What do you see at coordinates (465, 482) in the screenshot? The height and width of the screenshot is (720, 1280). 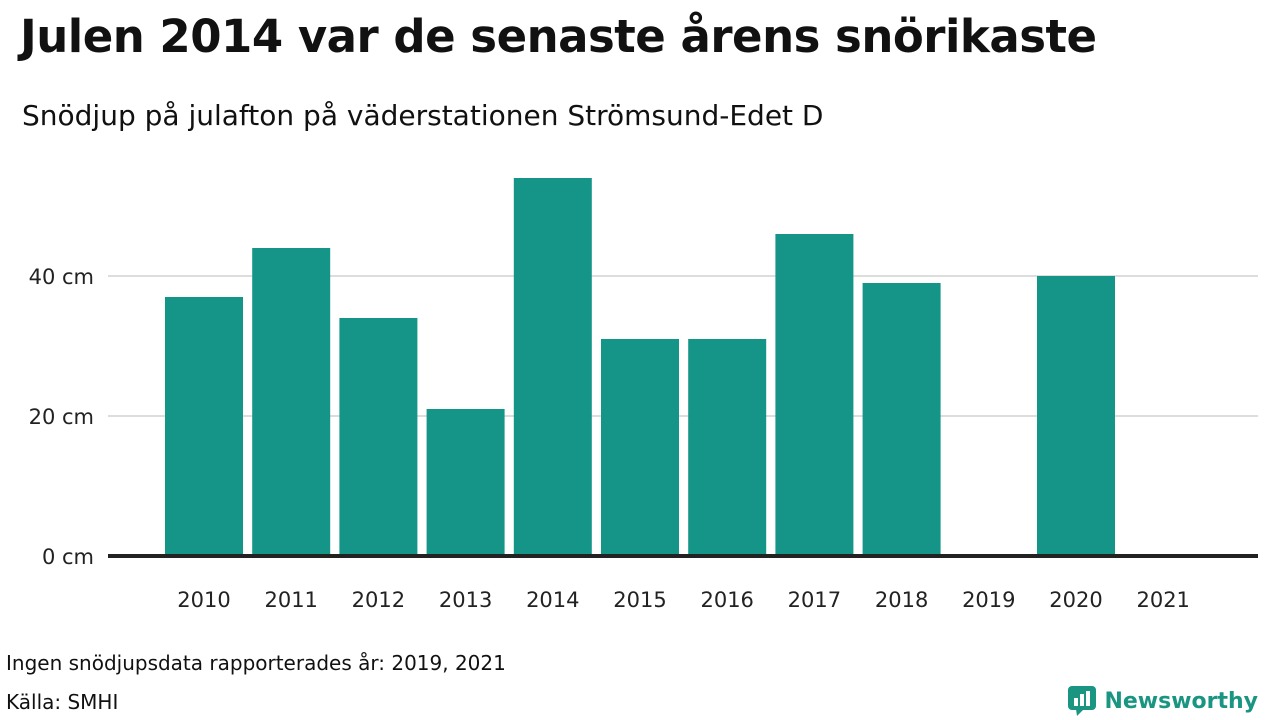 I see `bar-2013` at bounding box center [465, 482].